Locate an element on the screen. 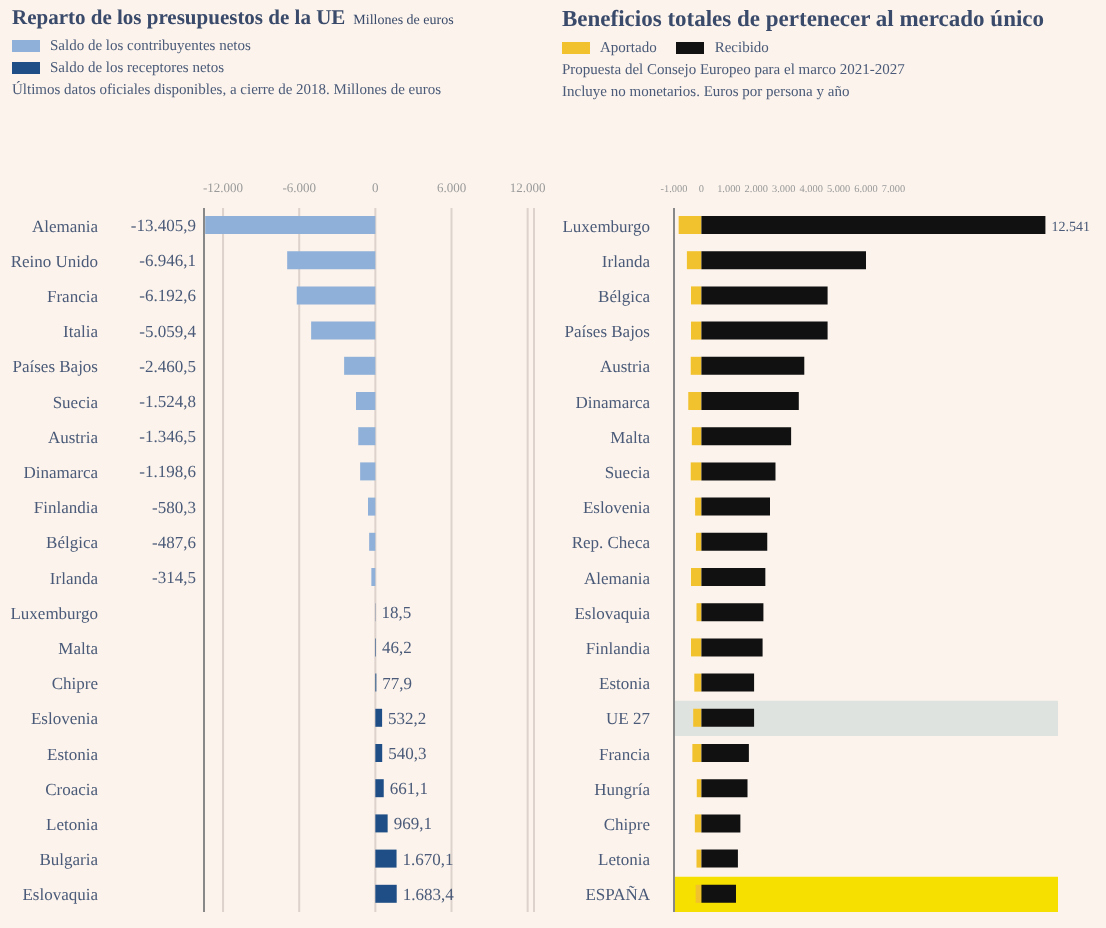 The height and width of the screenshot is (928, 1106). y-tick-label: Reino Unido is located at coordinates (54, 260).